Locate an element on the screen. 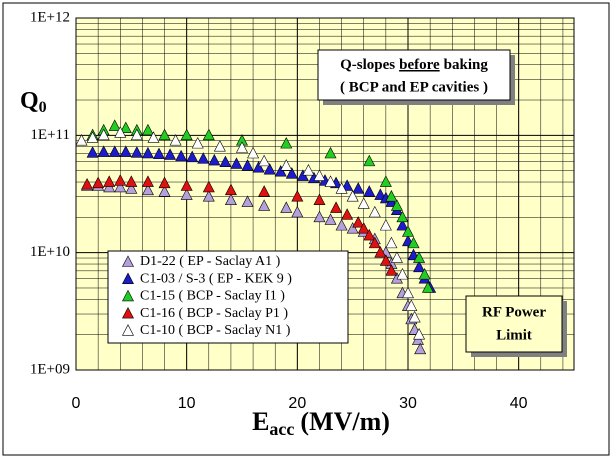 The image size is (613, 459). y-tick-label: 1E+12 is located at coordinates (50, 17).